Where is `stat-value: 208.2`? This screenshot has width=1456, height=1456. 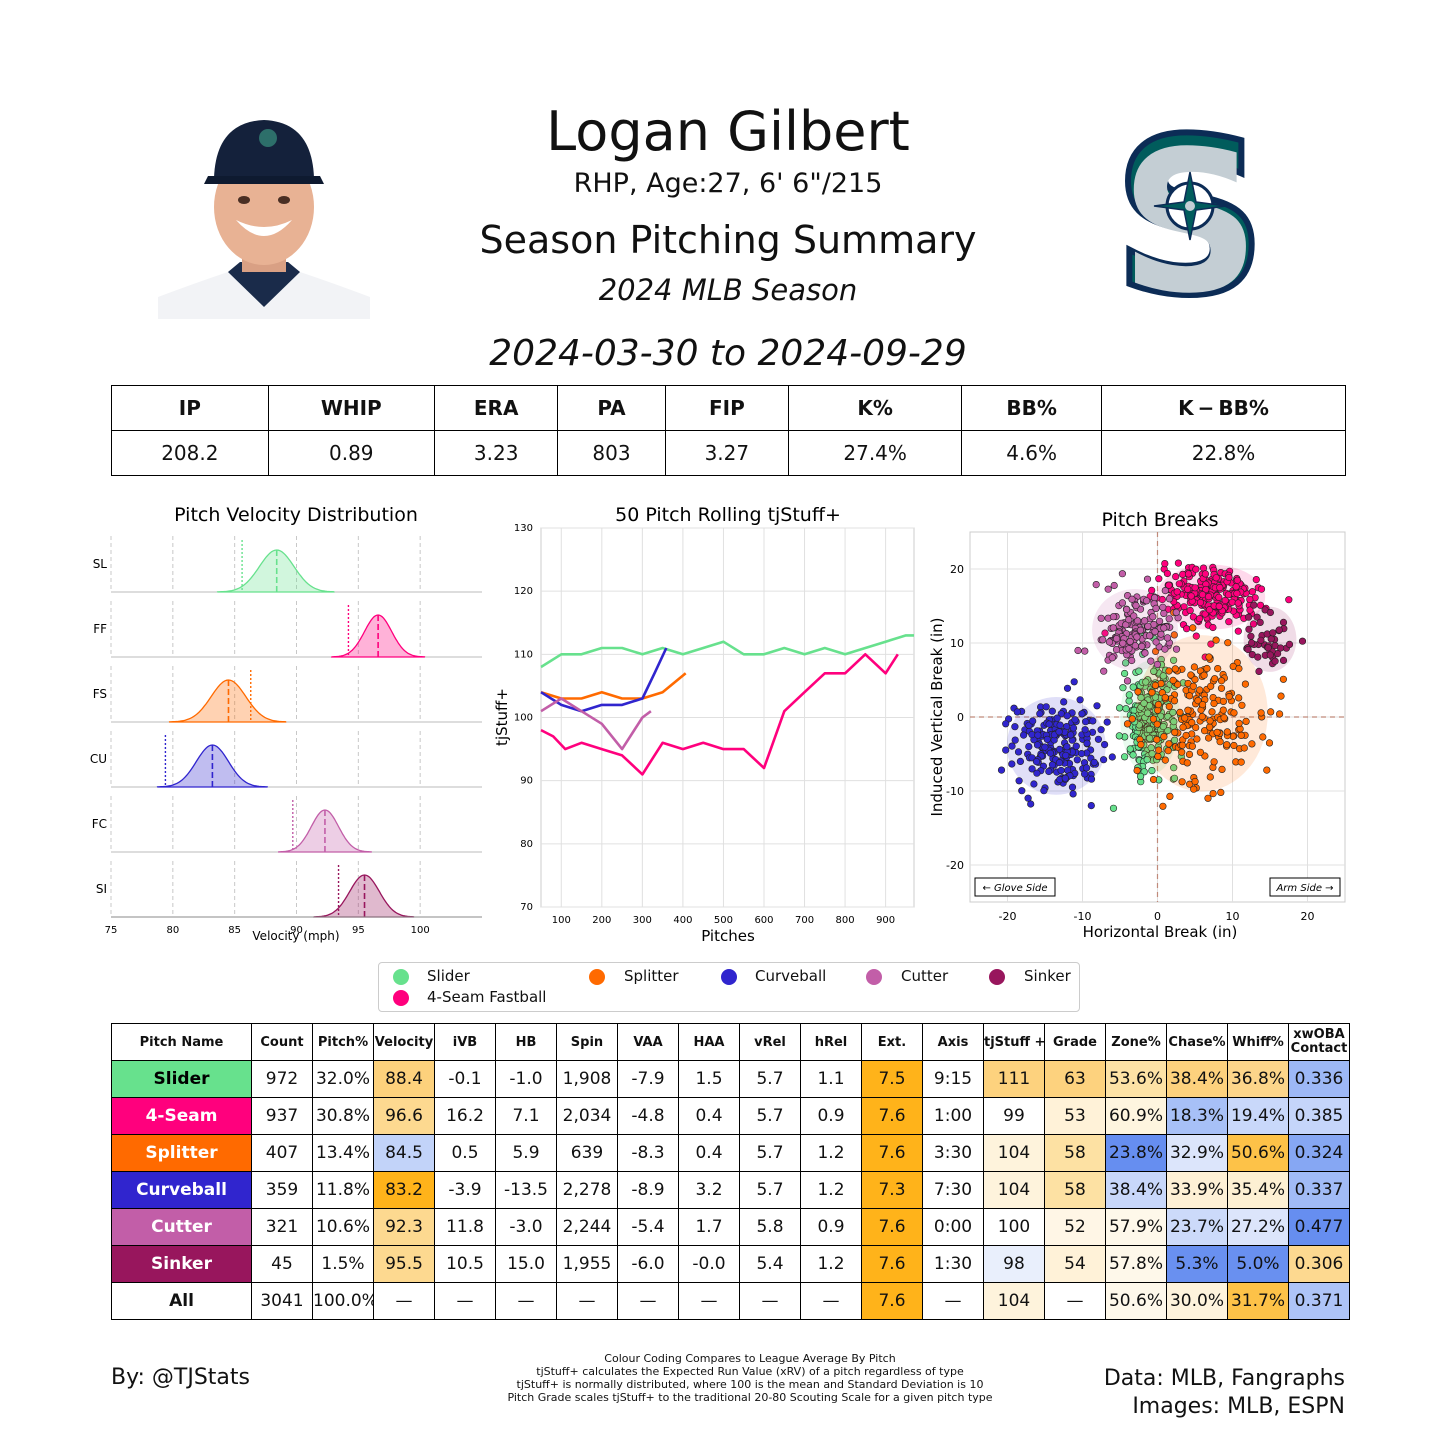
stat-value: 208.2 is located at coordinates (190, 453).